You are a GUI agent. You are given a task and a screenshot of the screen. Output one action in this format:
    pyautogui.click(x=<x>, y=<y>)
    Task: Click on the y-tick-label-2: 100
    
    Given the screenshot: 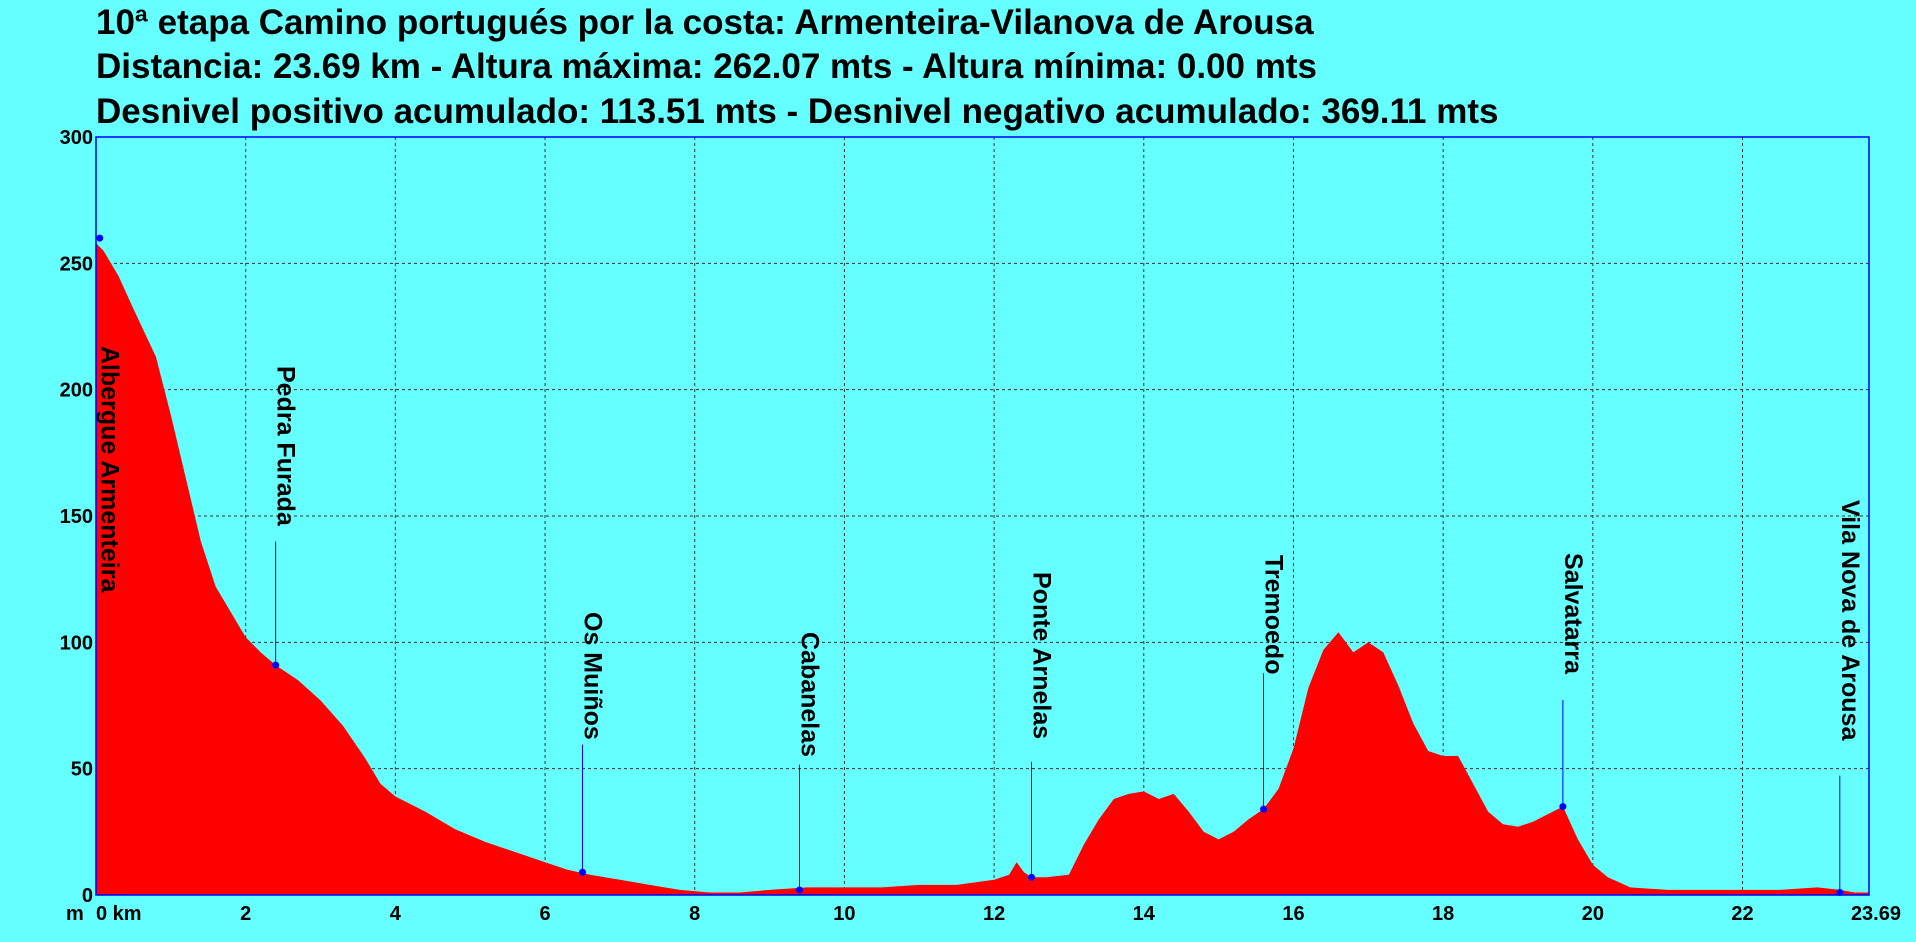 What is the action you would take?
    pyautogui.click(x=76, y=643)
    